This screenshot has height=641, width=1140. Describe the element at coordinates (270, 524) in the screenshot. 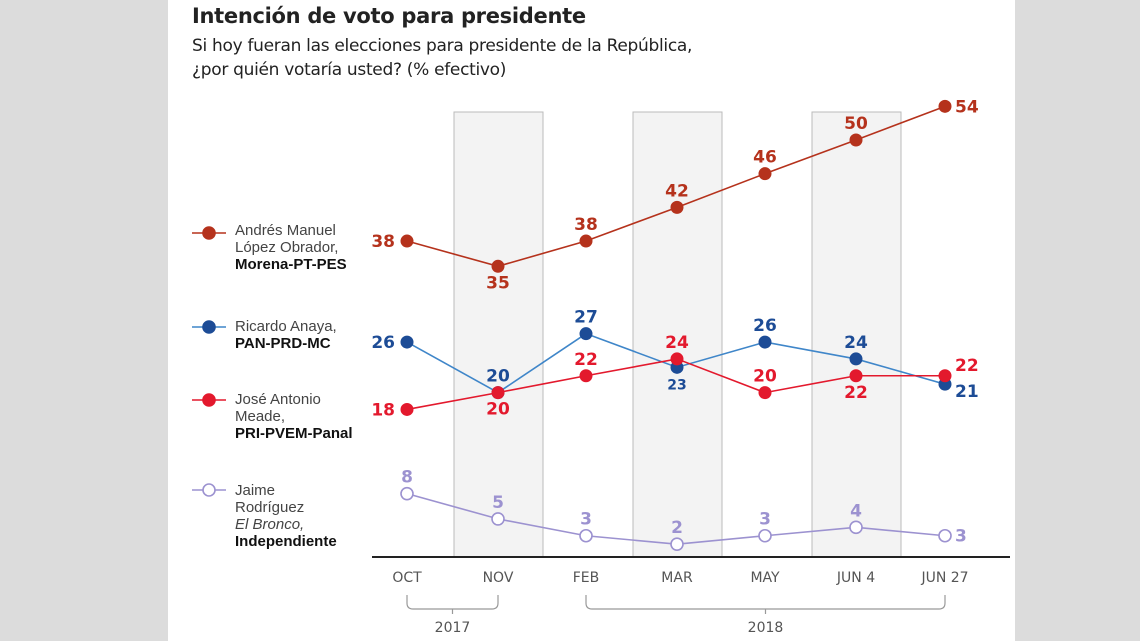

I see `legend-nickname: El Bronco,` at that location.